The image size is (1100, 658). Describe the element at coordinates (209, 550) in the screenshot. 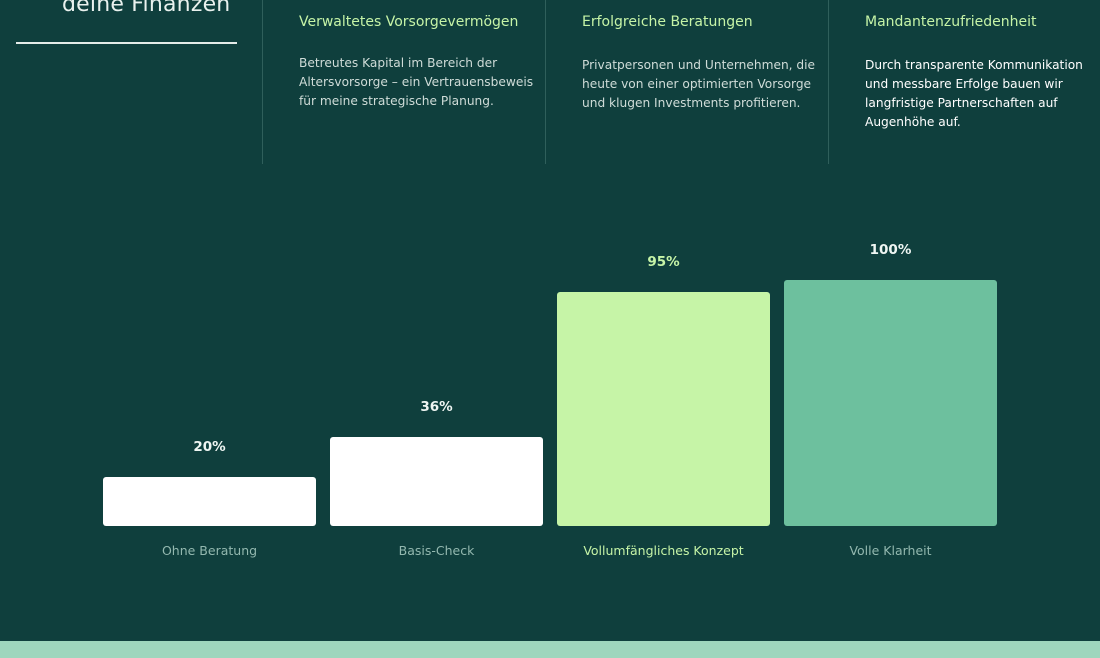

I see `category-label: Ohne Beratung` at that location.